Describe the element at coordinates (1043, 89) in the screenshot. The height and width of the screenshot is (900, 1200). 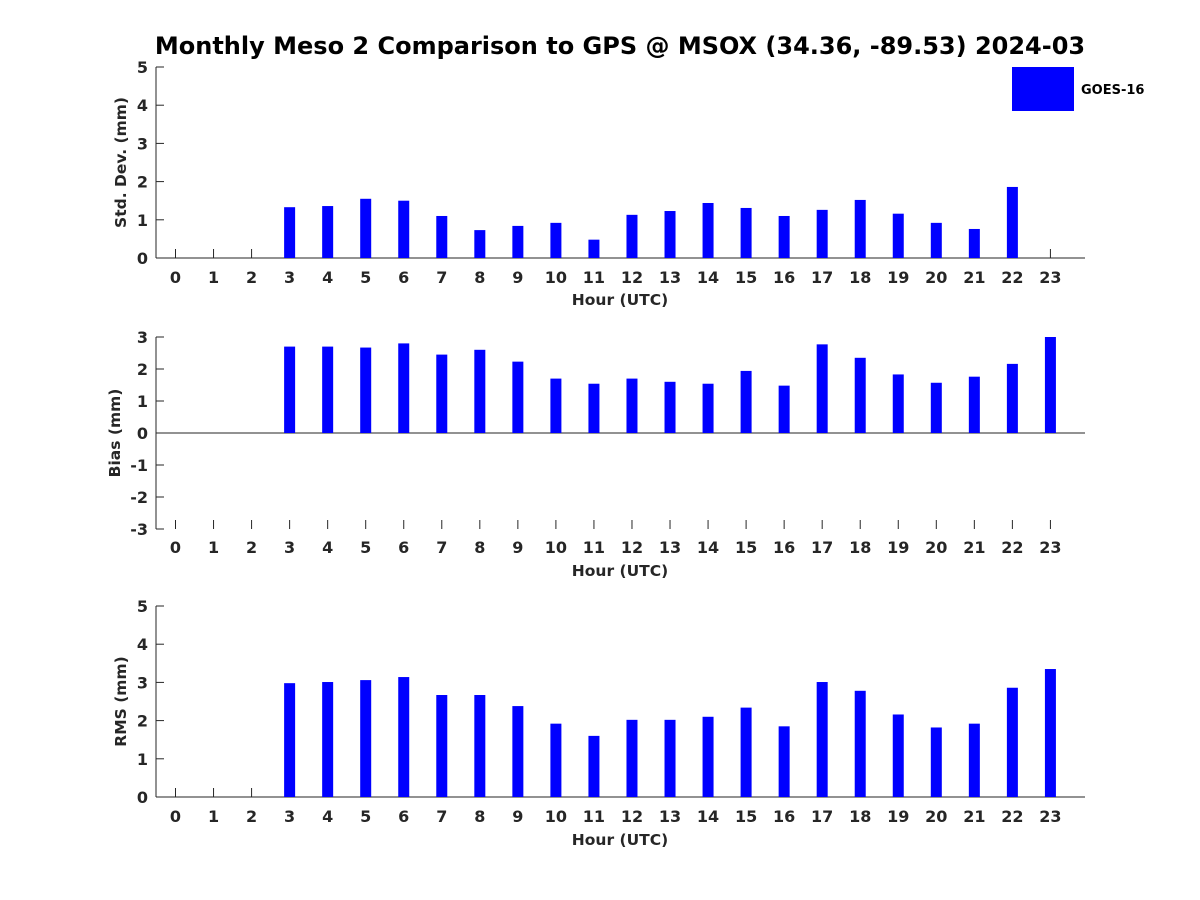
I see `legend-swatch` at that location.